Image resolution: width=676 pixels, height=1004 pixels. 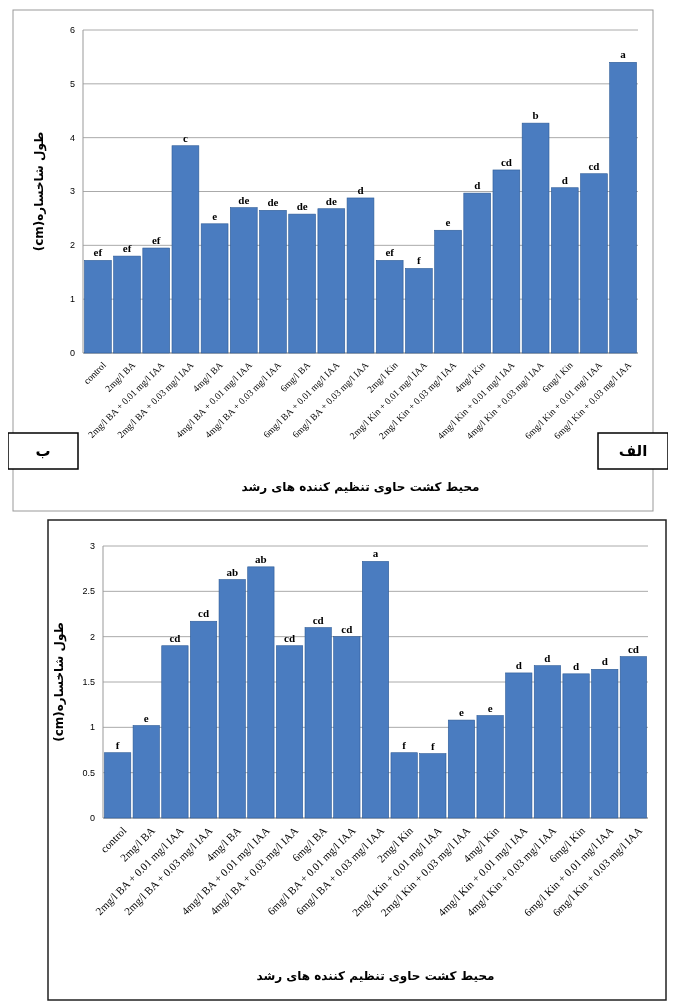 I want to click on y-tick-label: 5, so click(x=72, y=83).